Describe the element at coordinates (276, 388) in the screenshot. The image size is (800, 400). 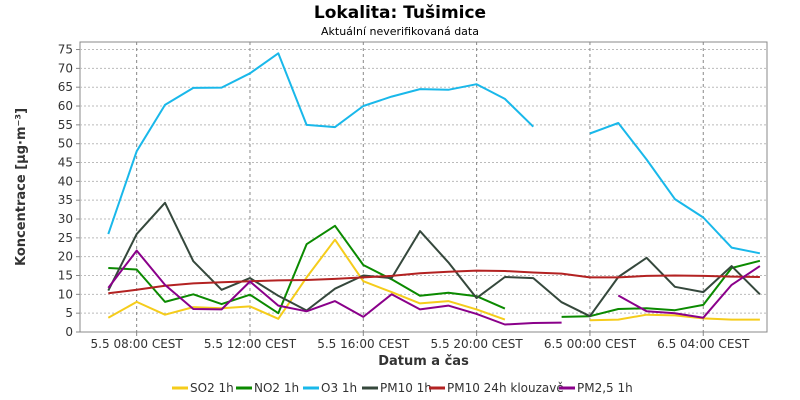
I see `legend-label-no2-1h: NO2 1h` at that location.